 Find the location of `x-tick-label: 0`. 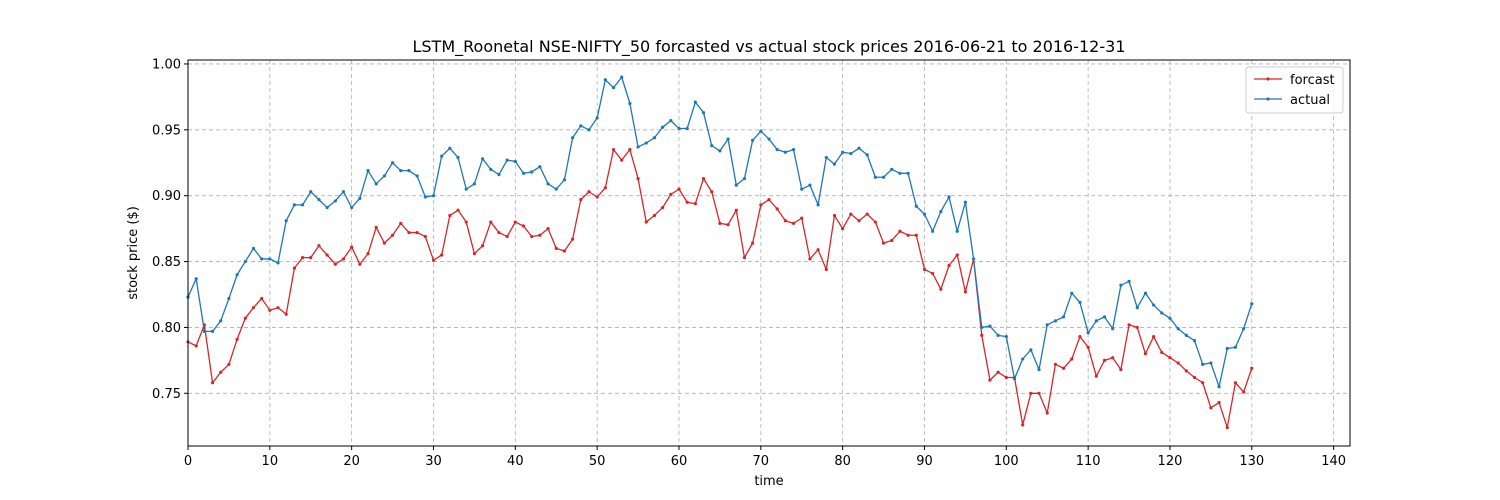

x-tick-label: 0 is located at coordinates (188, 461).